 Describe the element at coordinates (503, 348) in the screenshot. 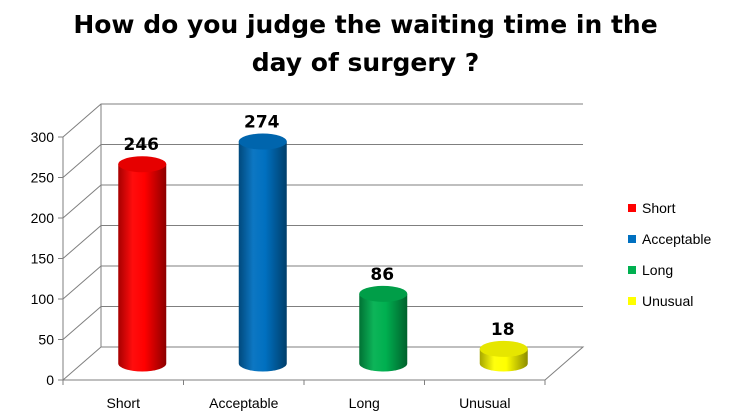

I see `bar-top-unusual` at that location.